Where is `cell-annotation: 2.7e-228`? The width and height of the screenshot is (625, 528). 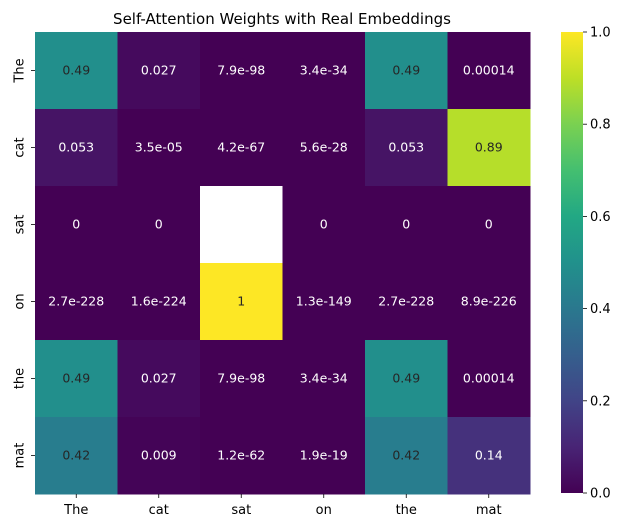 cell-annotation: 2.7e-228 is located at coordinates (76, 301).